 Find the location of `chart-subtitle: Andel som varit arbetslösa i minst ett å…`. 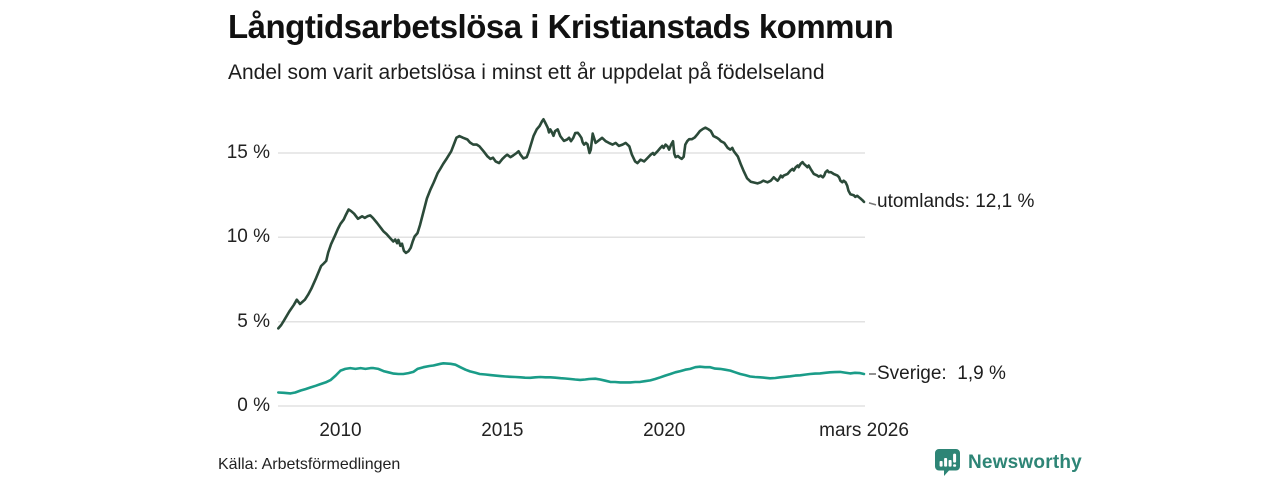

chart-subtitle: Andel som varit arbetslösa i minst ett å… is located at coordinates (526, 72).